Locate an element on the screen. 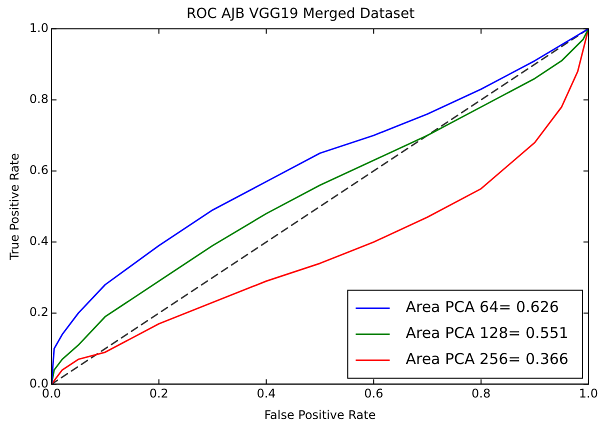  x-tick-label: 0.8 is located at coordinates (481, 393).